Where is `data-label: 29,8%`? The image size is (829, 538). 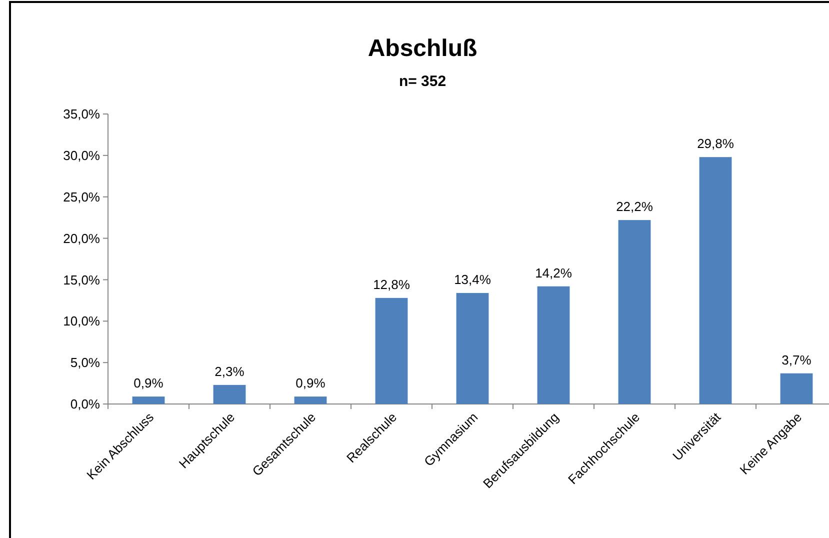
data-label: 29,8% is located at coordinates (715, 144).